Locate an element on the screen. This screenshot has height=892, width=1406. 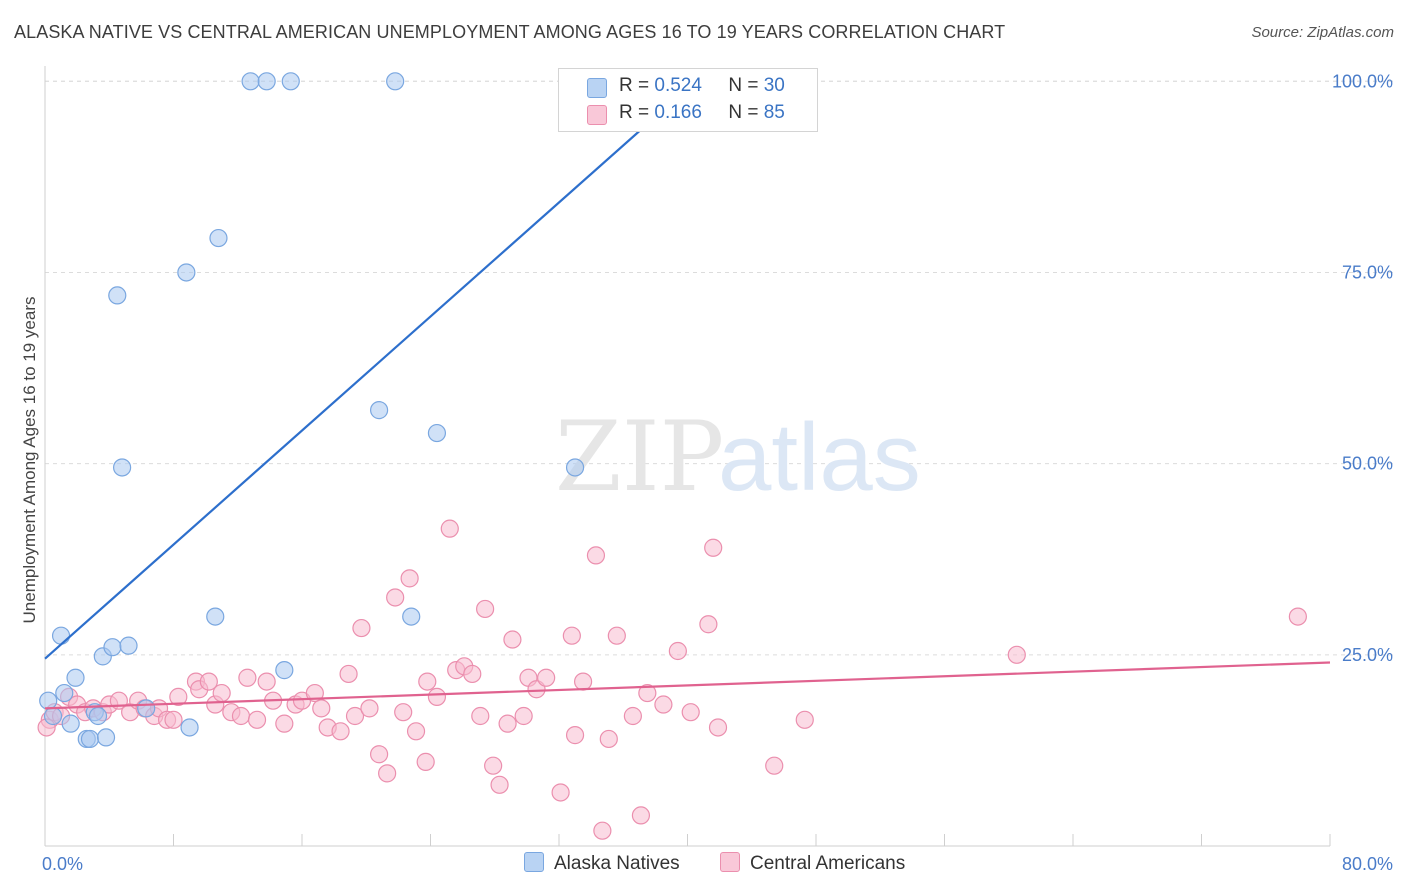
bottom-legend-central-americans: Central Americans is located at coordinates (812, 863).